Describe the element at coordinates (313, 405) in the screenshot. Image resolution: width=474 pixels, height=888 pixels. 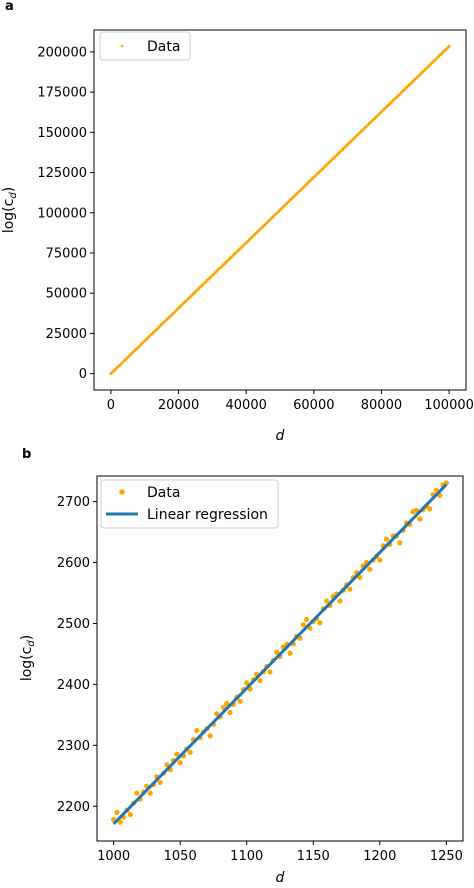
I see `panel-a-x-tick-label: 60000` at that location.